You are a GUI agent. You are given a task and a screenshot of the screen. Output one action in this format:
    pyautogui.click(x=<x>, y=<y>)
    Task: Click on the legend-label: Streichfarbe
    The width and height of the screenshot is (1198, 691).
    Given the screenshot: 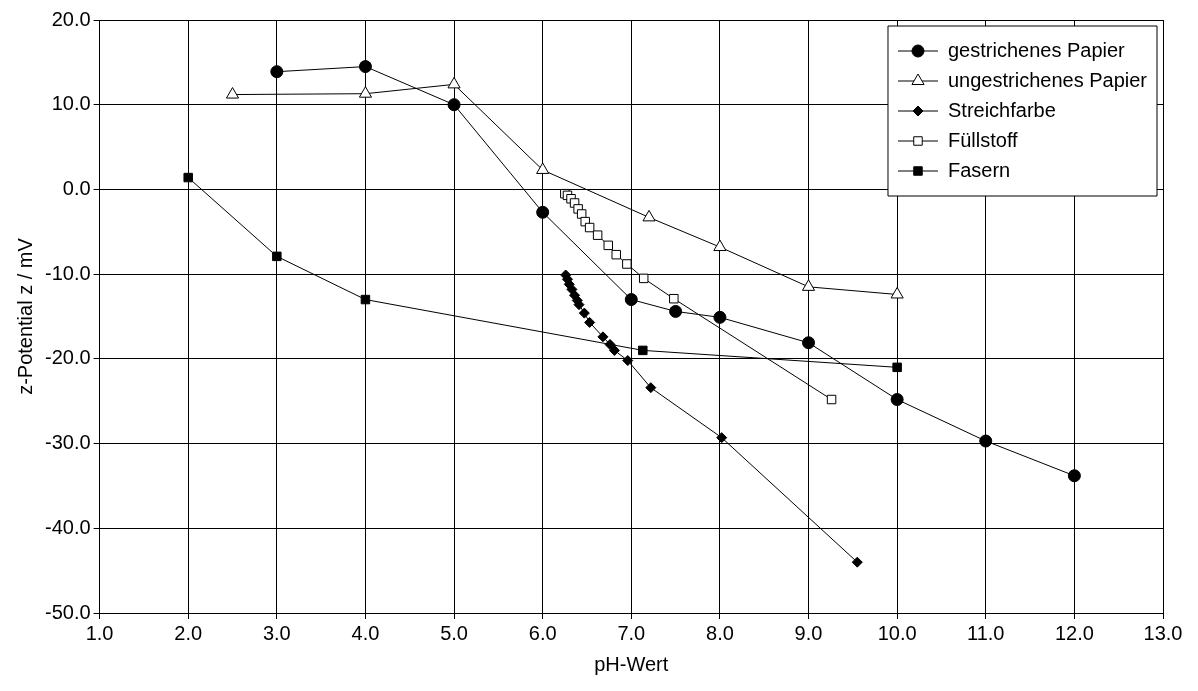 What is the action you would take?
    pyautogui.click(x=1001, y=109)
    